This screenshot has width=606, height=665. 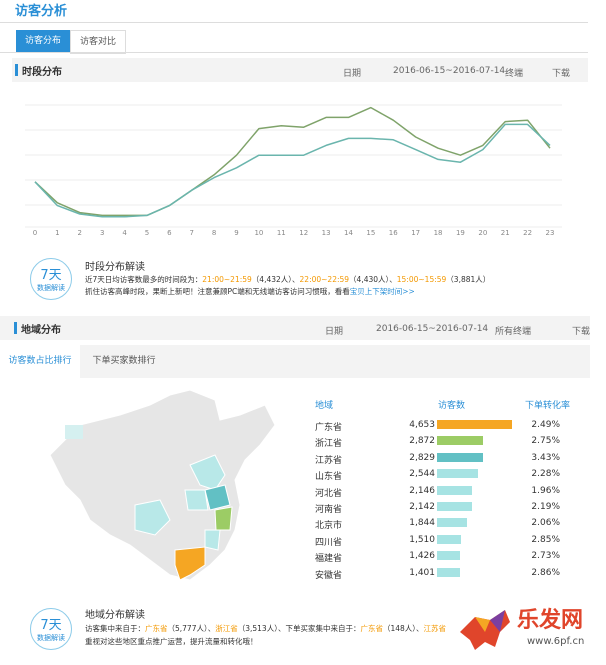 I want to click on conversion-rate: 2.19%, so click(x=545, y=507).